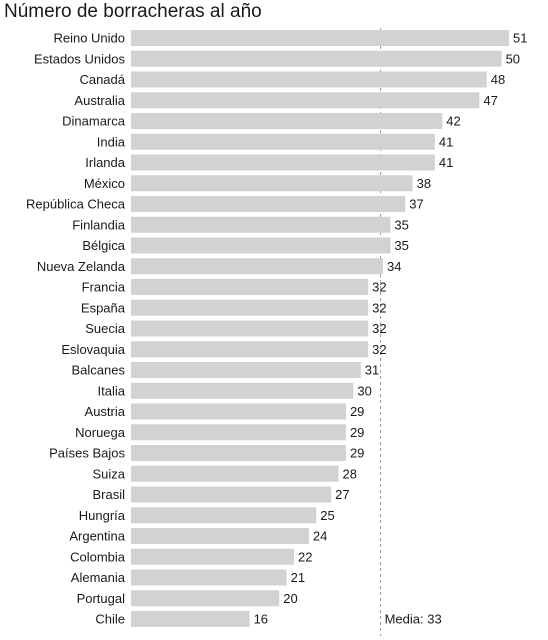 Image resolution: width=548 pixels, height=640 pixels. What do you see at coordinates (413, 619) in the screenshot?
I see `mean-label: Media: 33` at bounding box center [413, 619].